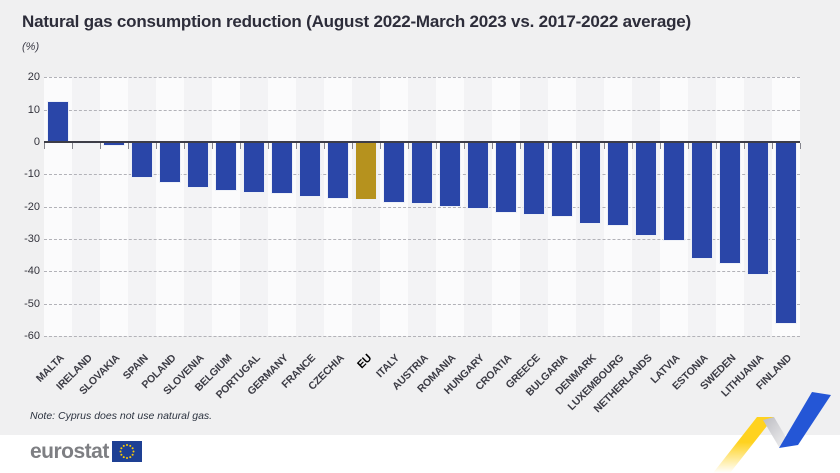 The height and width of the screenshot is (473, 840). What do you see at coordinates (32, 336) in the screenshot?
I see `y-tick-label: -60` at bounding box center [32, 336].